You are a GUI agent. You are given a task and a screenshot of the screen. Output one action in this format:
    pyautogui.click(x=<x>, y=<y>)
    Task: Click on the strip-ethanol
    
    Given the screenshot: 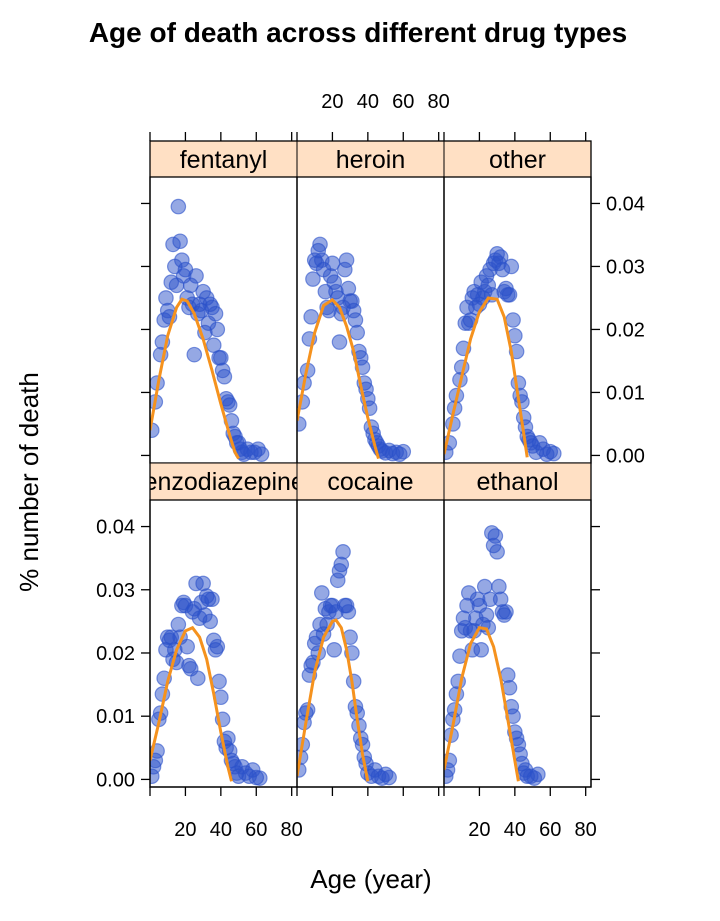 What is the action you would take?
    pyautogui.click(x=517, y=481)
    